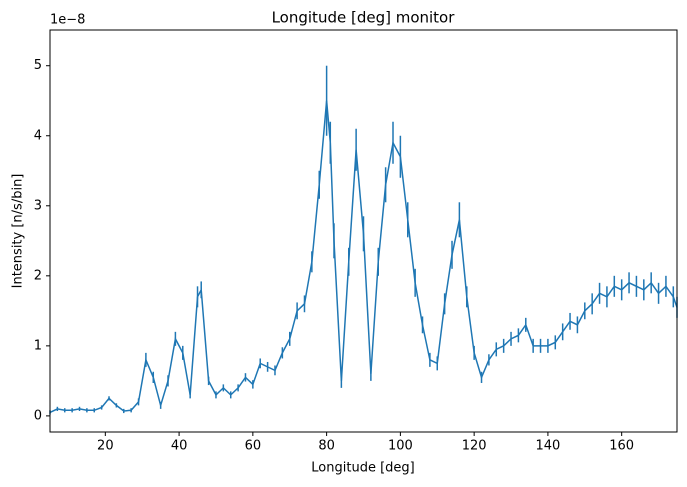  I want to click on x-tick-label: 60, so click(253, 446).